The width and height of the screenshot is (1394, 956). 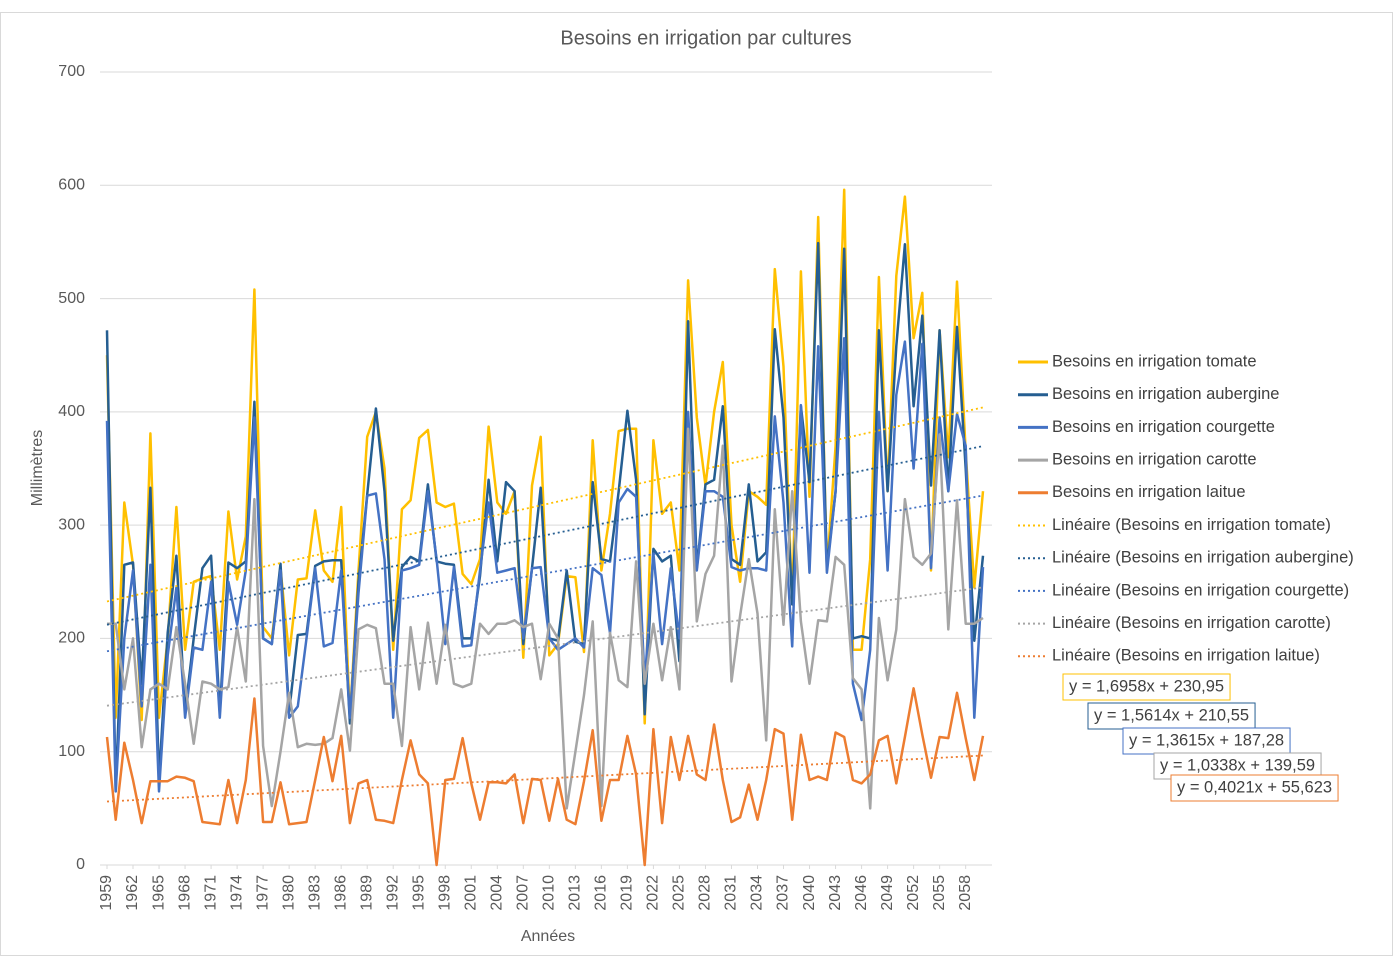 I want to click on y-tick-label: 500, so click(x=71, y=298).